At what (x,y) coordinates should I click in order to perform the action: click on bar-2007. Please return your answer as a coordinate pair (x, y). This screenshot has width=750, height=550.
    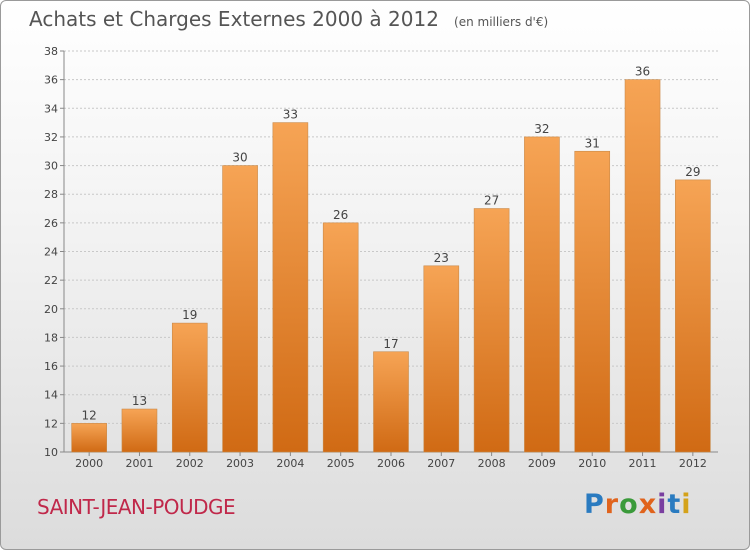
    Looking at the image, I should click on (441, 359).